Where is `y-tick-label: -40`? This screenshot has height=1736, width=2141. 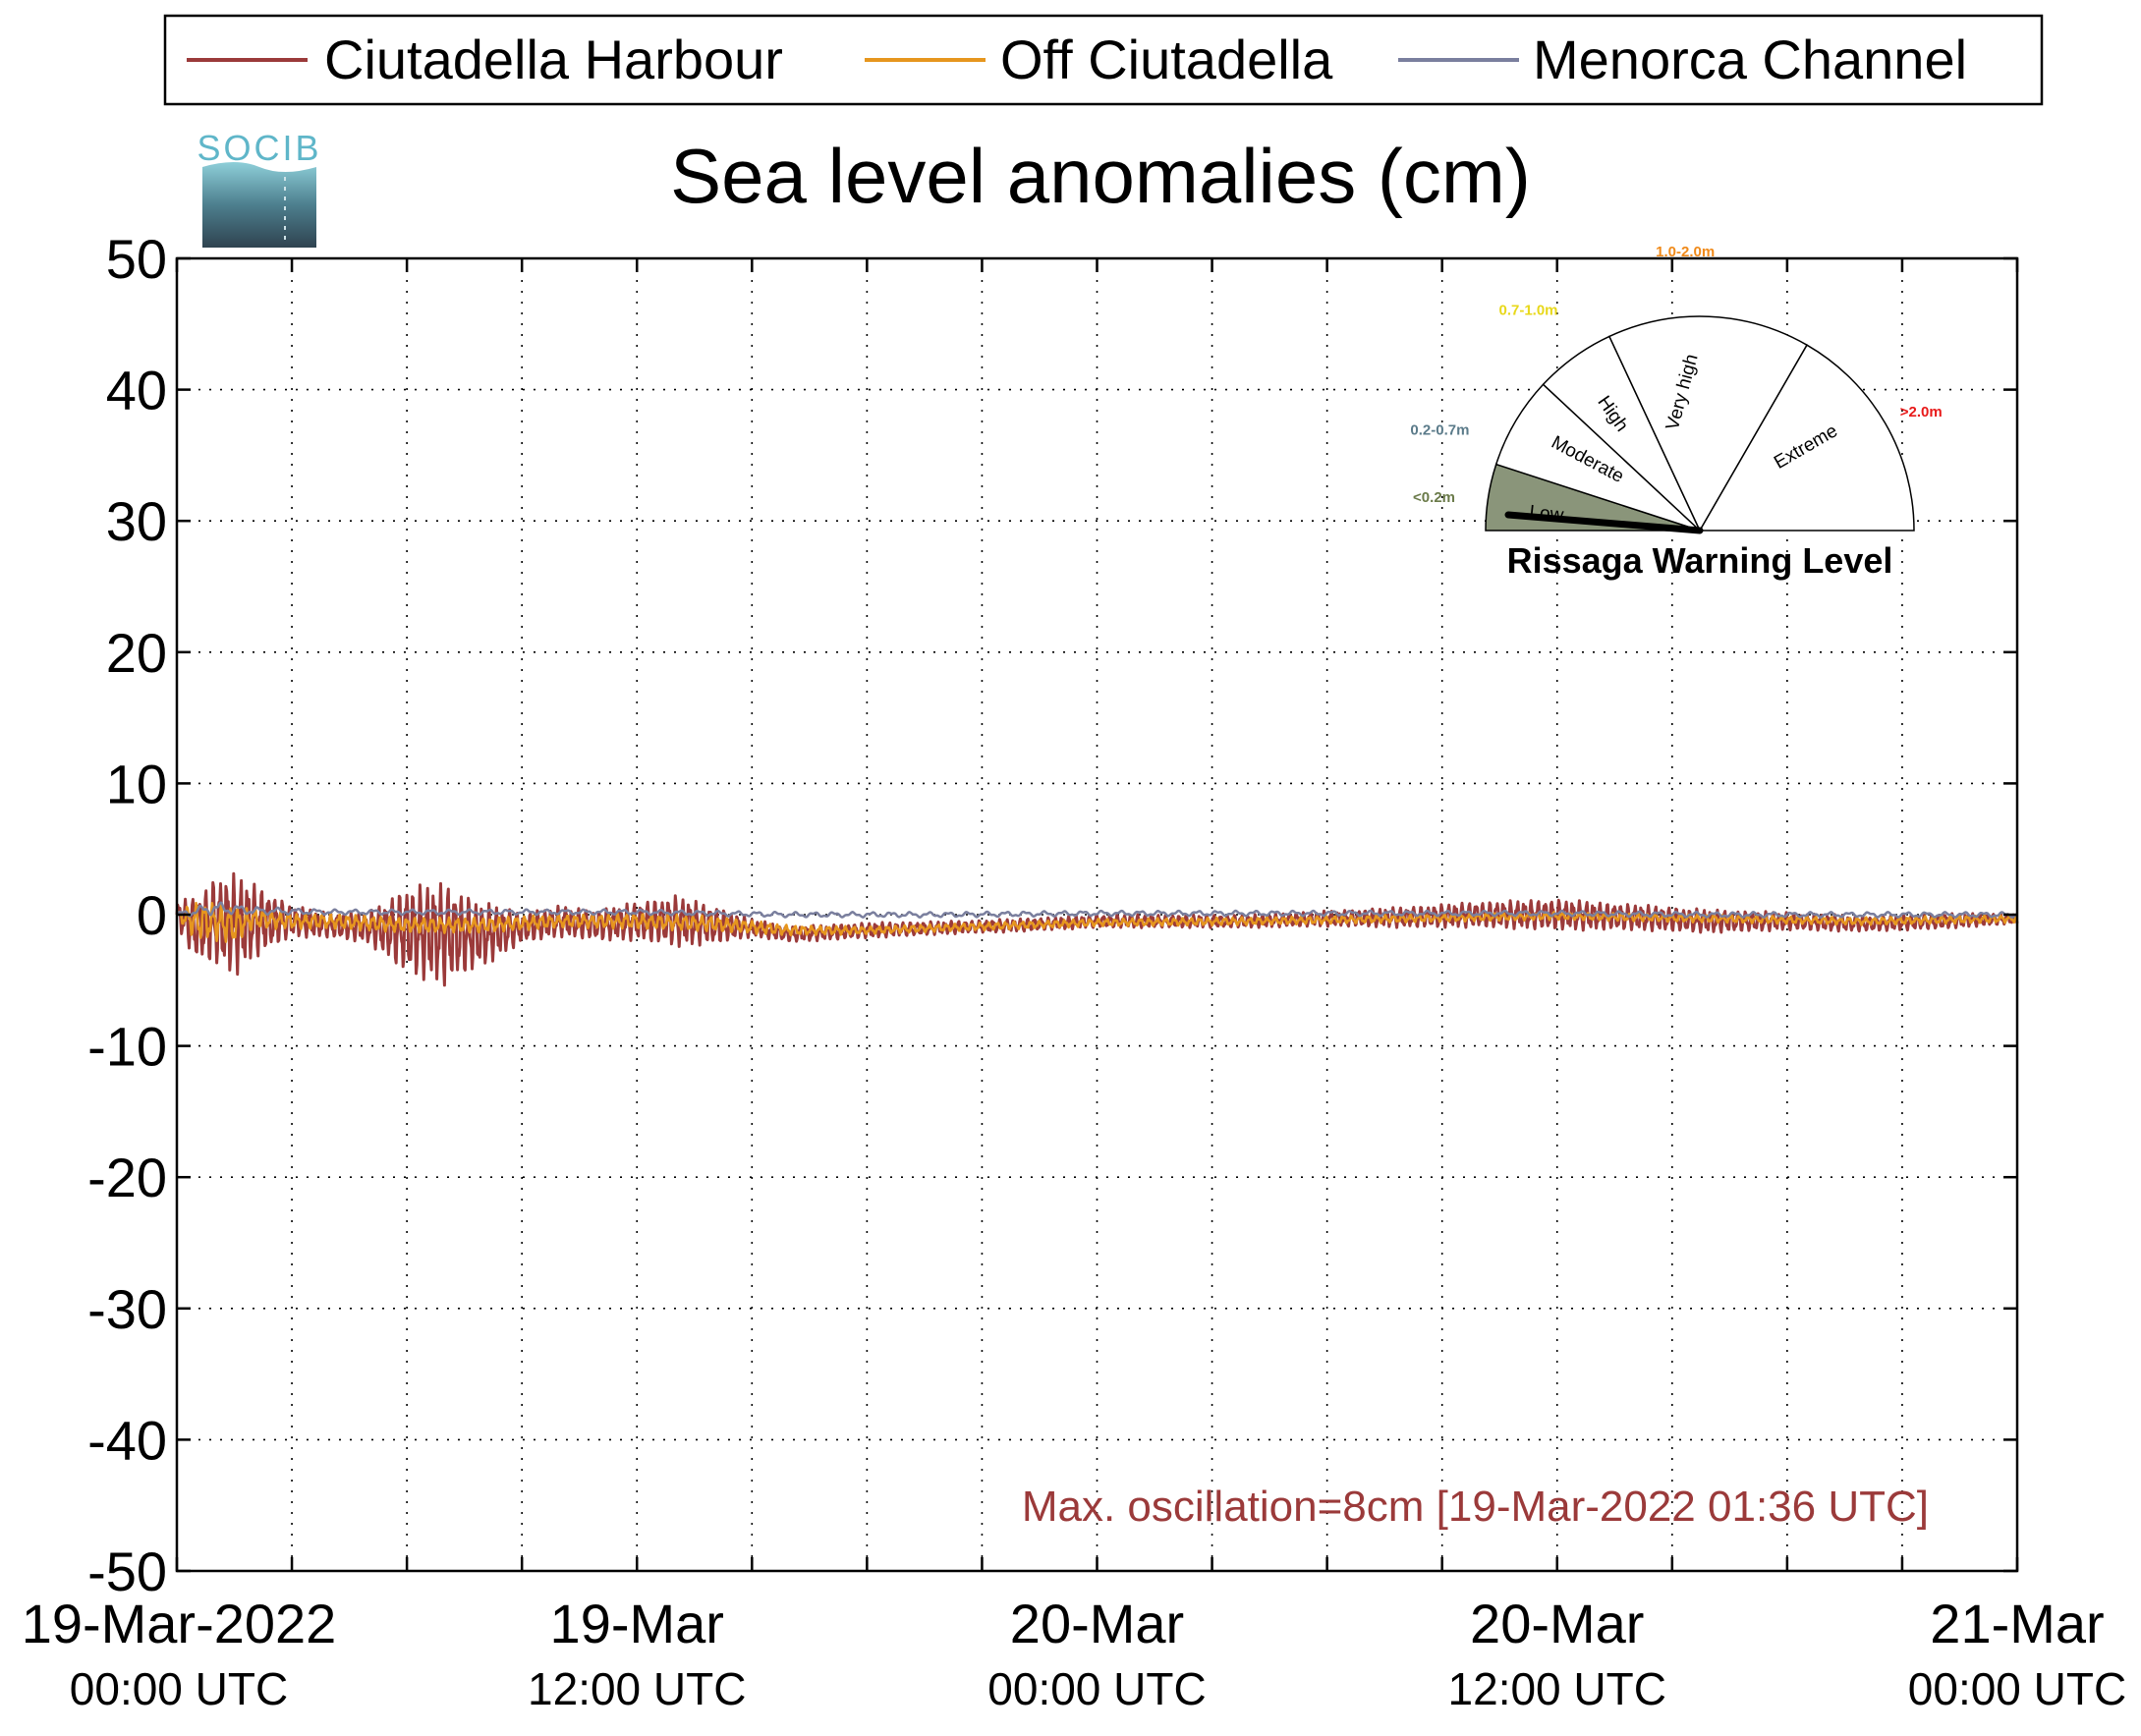
y-tick-label: -40 is located at coordinates (127, 1440).